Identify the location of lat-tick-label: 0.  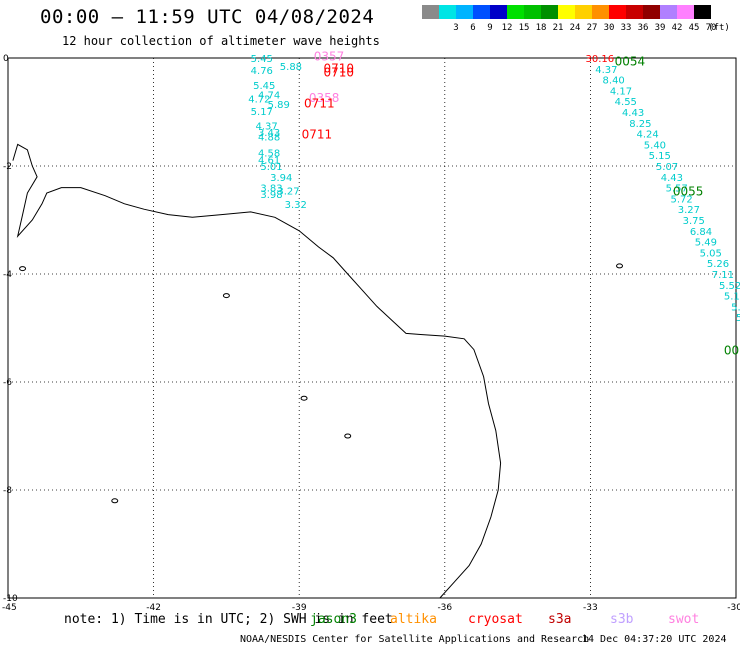
(6, 59).